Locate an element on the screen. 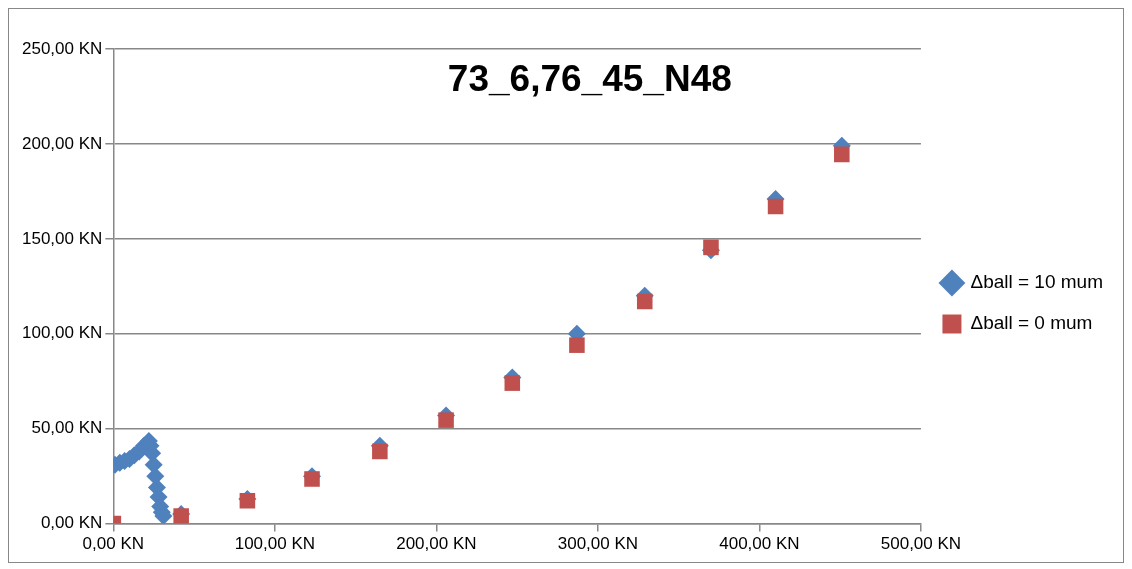  y-tick-label: 250,00 KN is located at coordinates (62, 48).